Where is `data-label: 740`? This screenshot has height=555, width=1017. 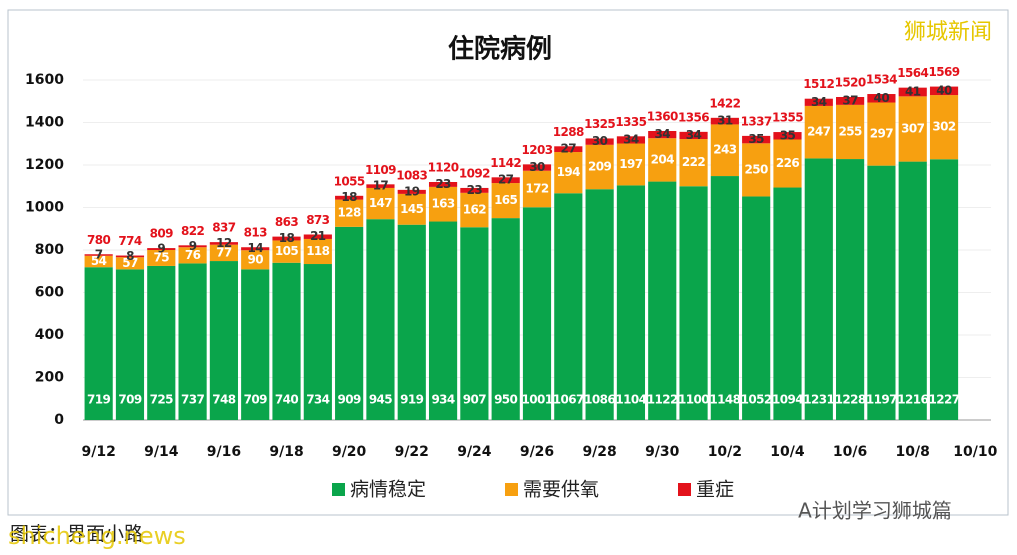
data-label: 740 is located at coordinates (286, 400).